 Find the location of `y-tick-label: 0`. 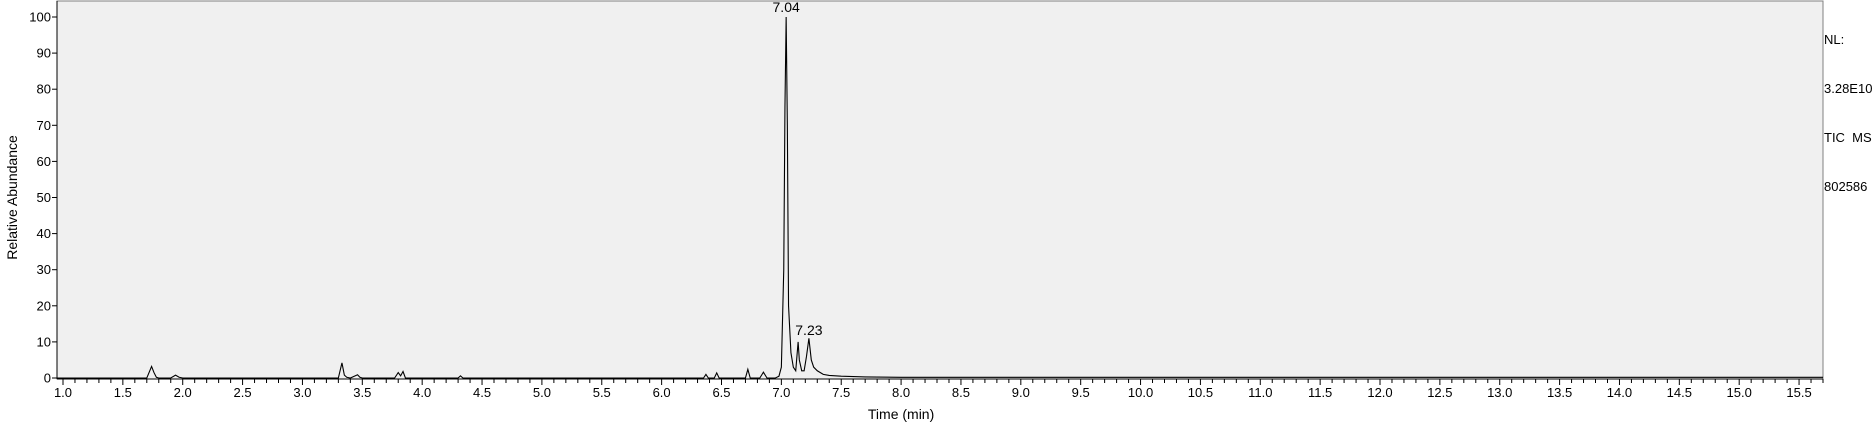

y-tick-label: 0 is located at coordinates (47, 378).